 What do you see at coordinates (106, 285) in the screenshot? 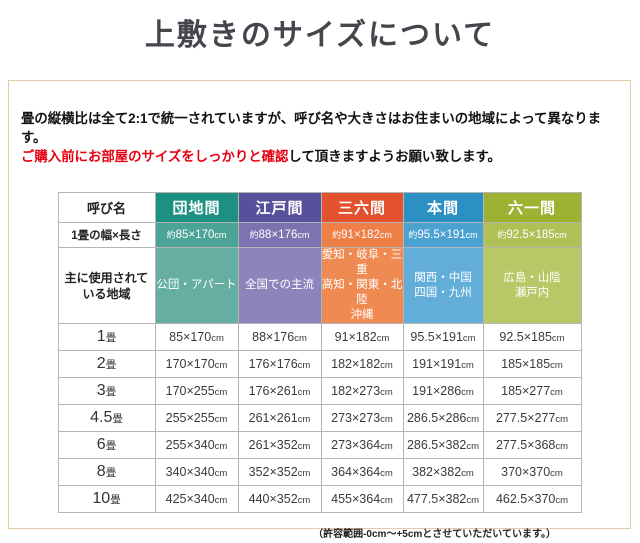
I see `row-label-region: 主に使用されて いる地域` at bounding box center [106, 285].